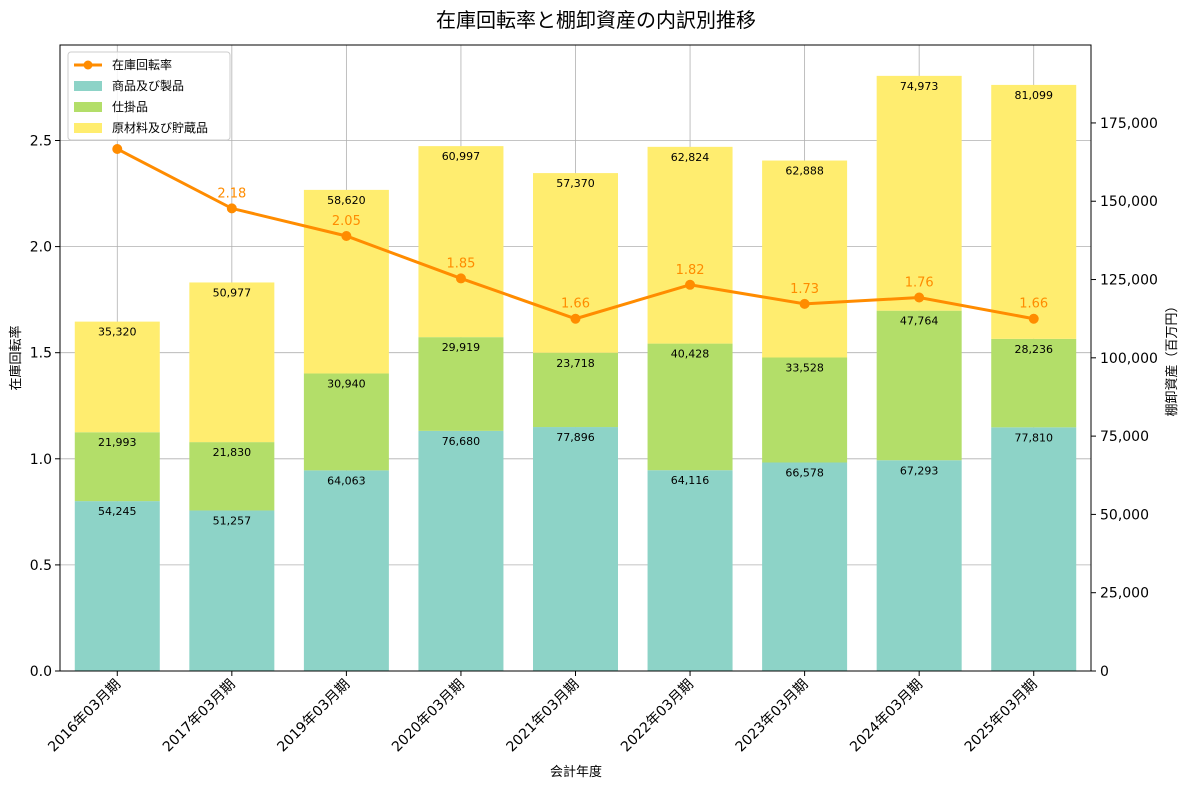 This screenshot has height=789, width=1189. I want to click on y-right-tick-label: 150,000, so click(1129, 202).